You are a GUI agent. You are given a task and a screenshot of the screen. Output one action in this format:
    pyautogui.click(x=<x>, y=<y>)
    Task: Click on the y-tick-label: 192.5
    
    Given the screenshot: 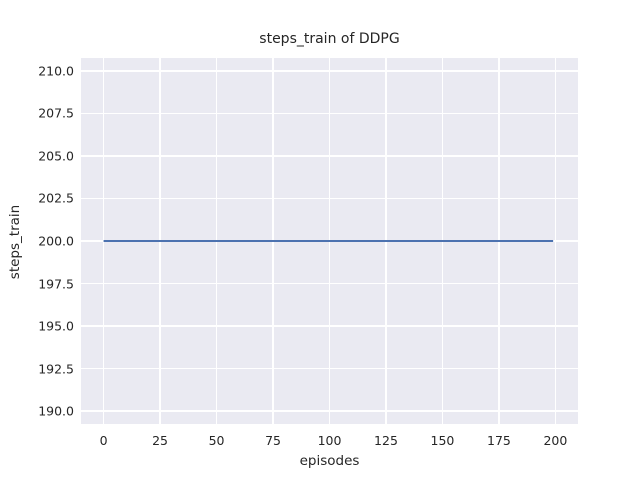 What is the action you would take?
    pyautogui.click(x=56, y=369)
    